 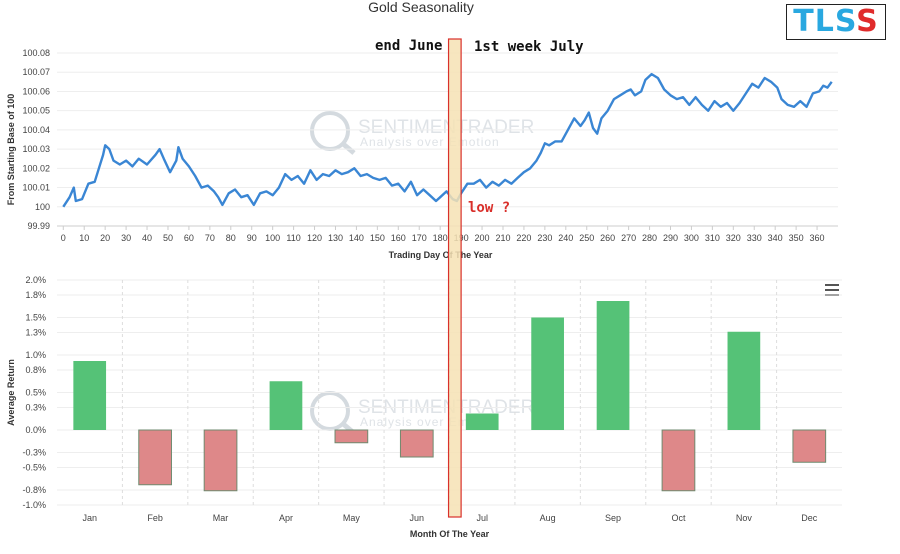 I want to click on y-tick-label: 100.06, so click(x=36, y=91).